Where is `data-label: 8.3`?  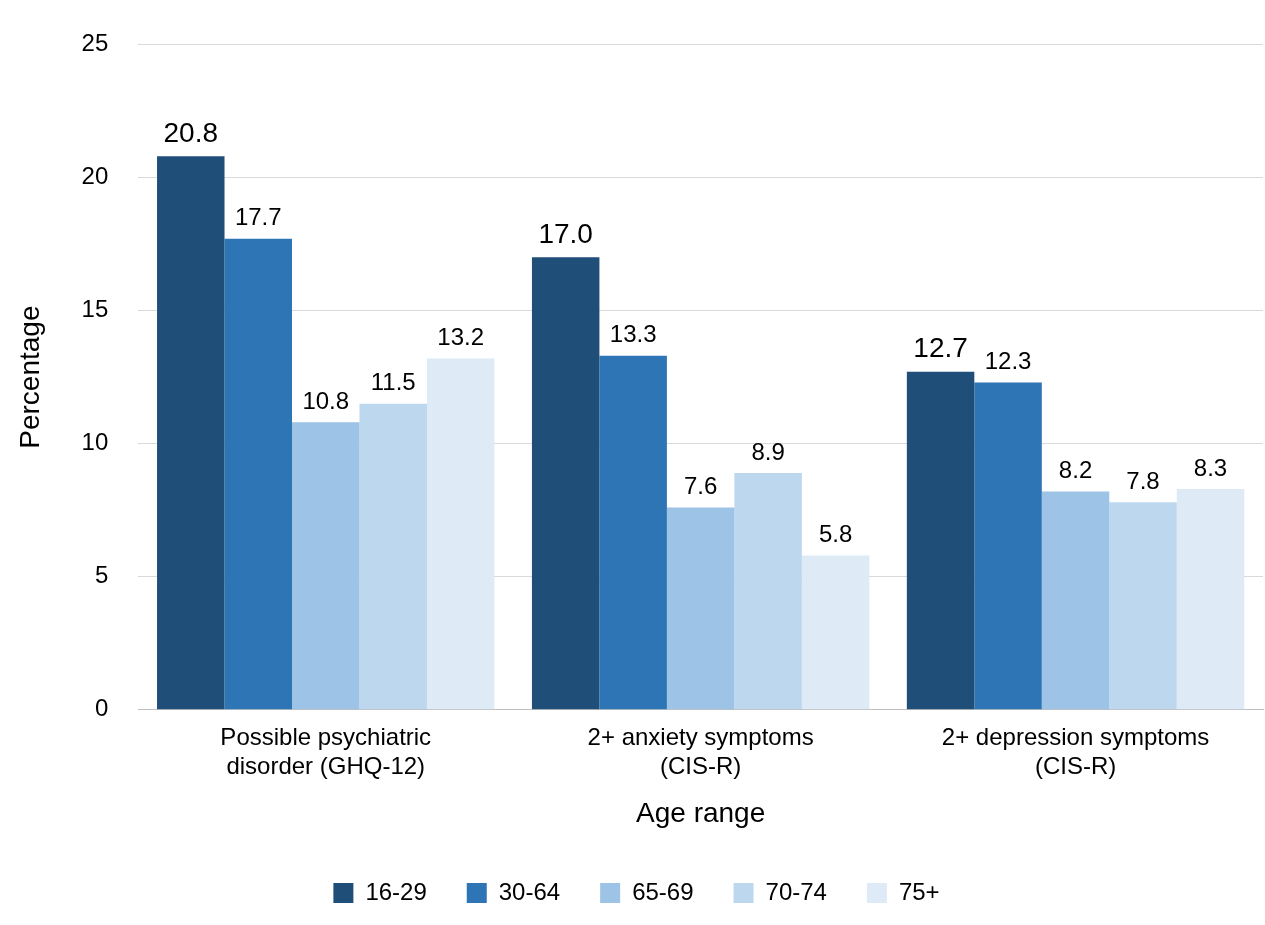 data-label: 8.3 is located at coordinates (1210, 467).